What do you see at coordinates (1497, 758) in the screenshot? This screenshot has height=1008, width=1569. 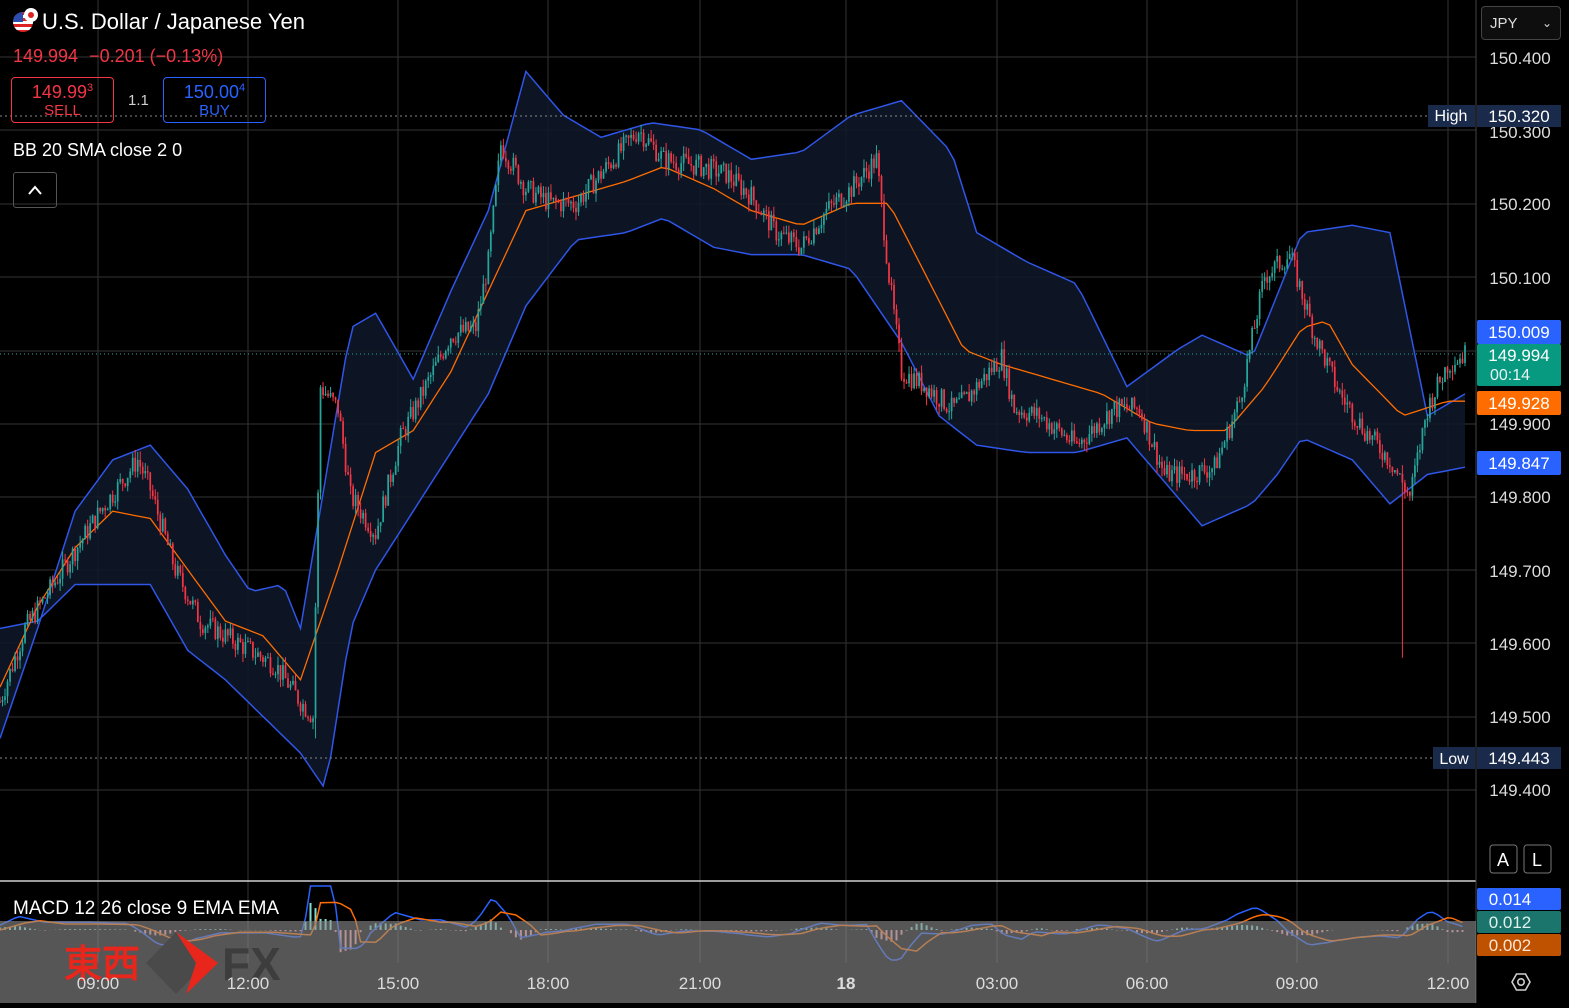 I see `low-badge: Low 149.443` at bounding box center [1497, 758].